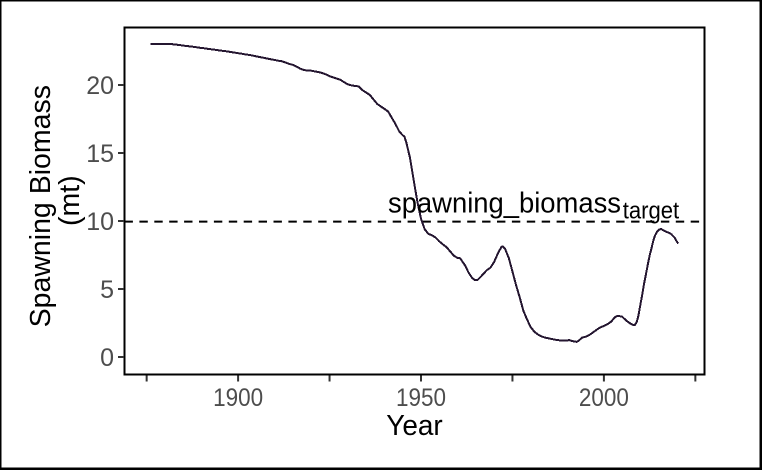  Describe the element at coordinates (504, 203) in the screenshot. I see `svg-text: spawning_biomass` at that location.